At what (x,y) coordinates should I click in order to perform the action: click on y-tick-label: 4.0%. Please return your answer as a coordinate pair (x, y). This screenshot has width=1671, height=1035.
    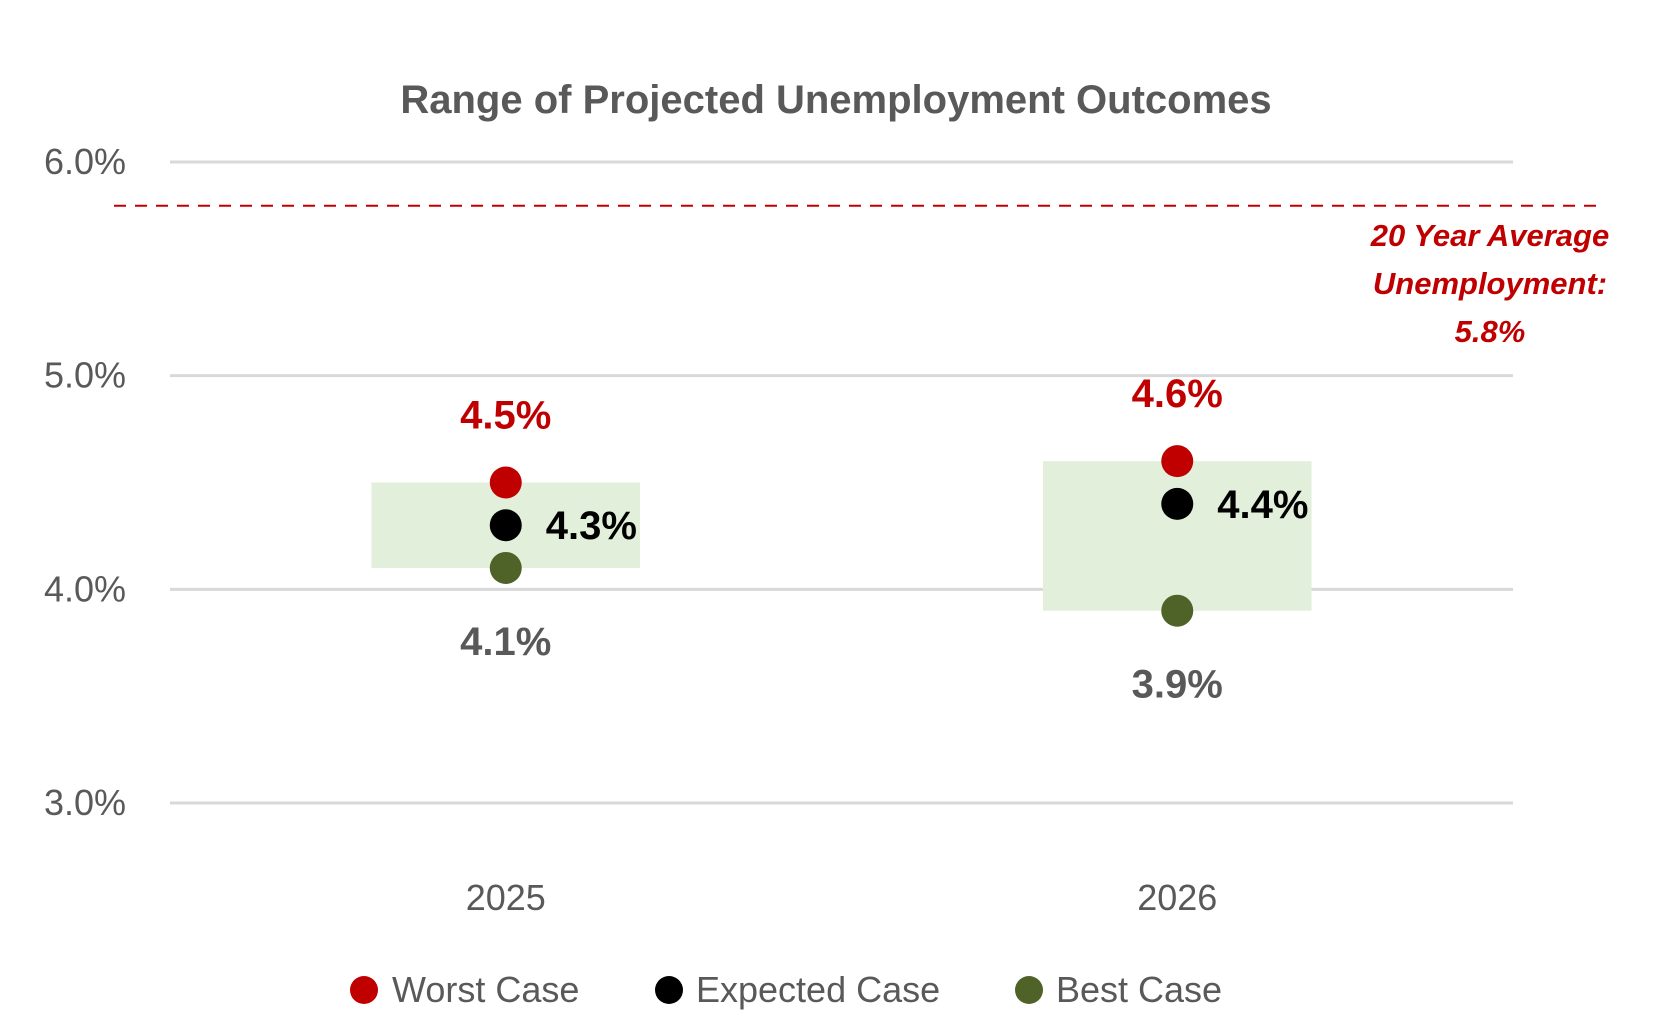
    Looking at the image, I should click on (85, 588).